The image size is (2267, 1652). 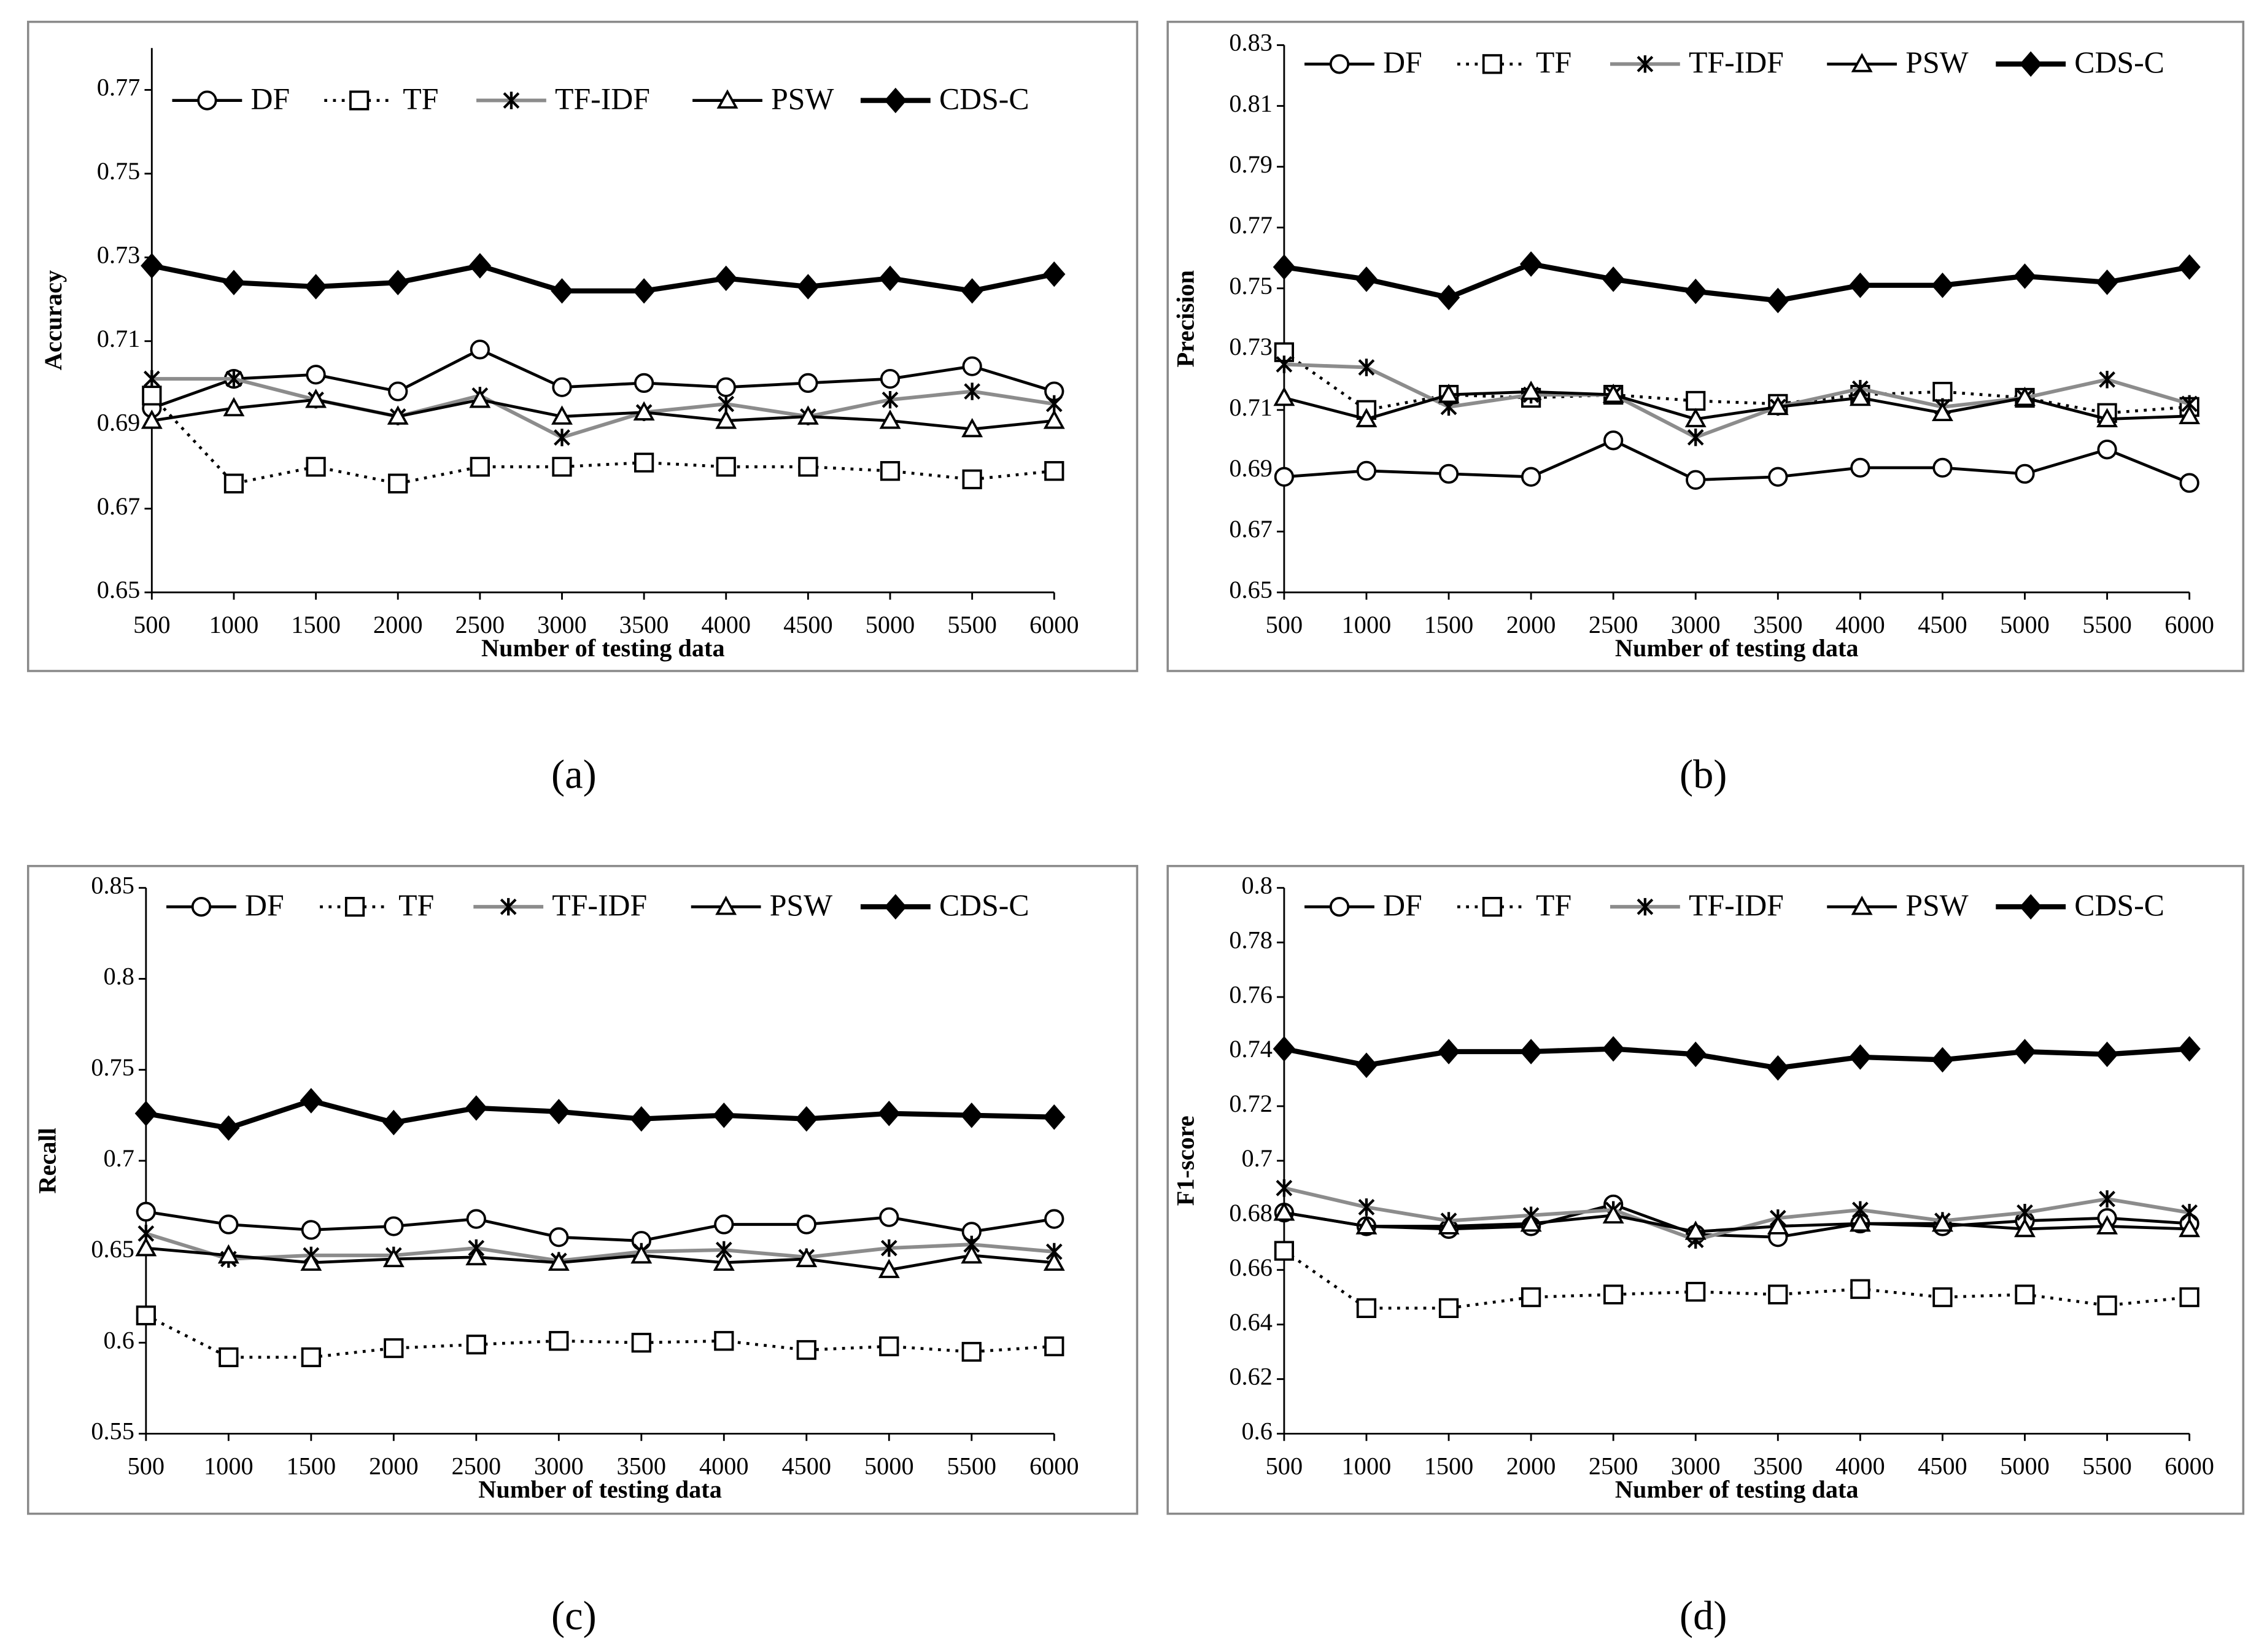 What do you see at coordinates (119, 88) in the screenshot?
I see `y-tick-label: 0.77` at bounding box center [119, 88].